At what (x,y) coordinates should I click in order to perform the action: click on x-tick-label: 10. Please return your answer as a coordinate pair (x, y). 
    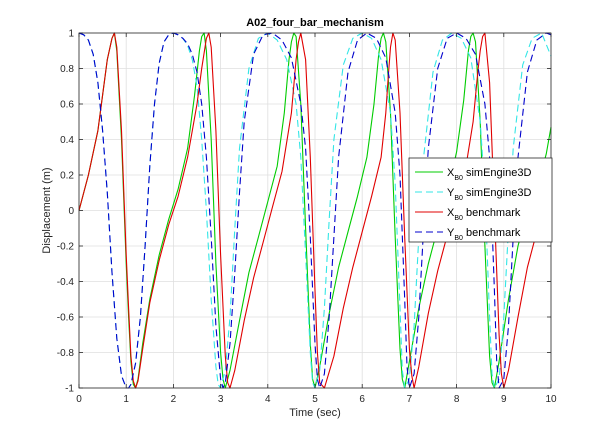
    Looking at the image, I should click on (551, 399).